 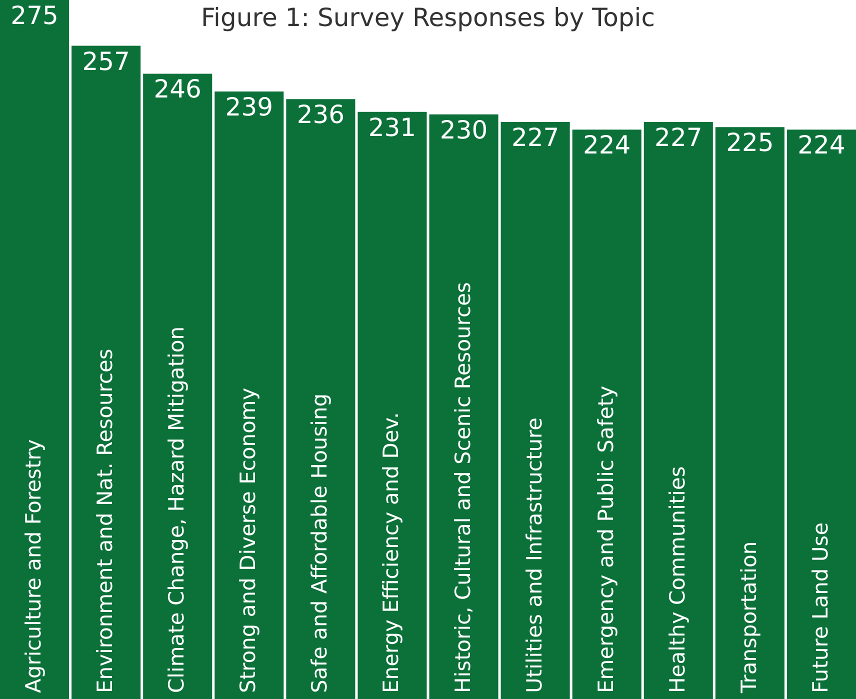 What do you see at coordinates (392, 127) in the screenshot?
I see `data-label: 231` at bounding box center [392, 127].